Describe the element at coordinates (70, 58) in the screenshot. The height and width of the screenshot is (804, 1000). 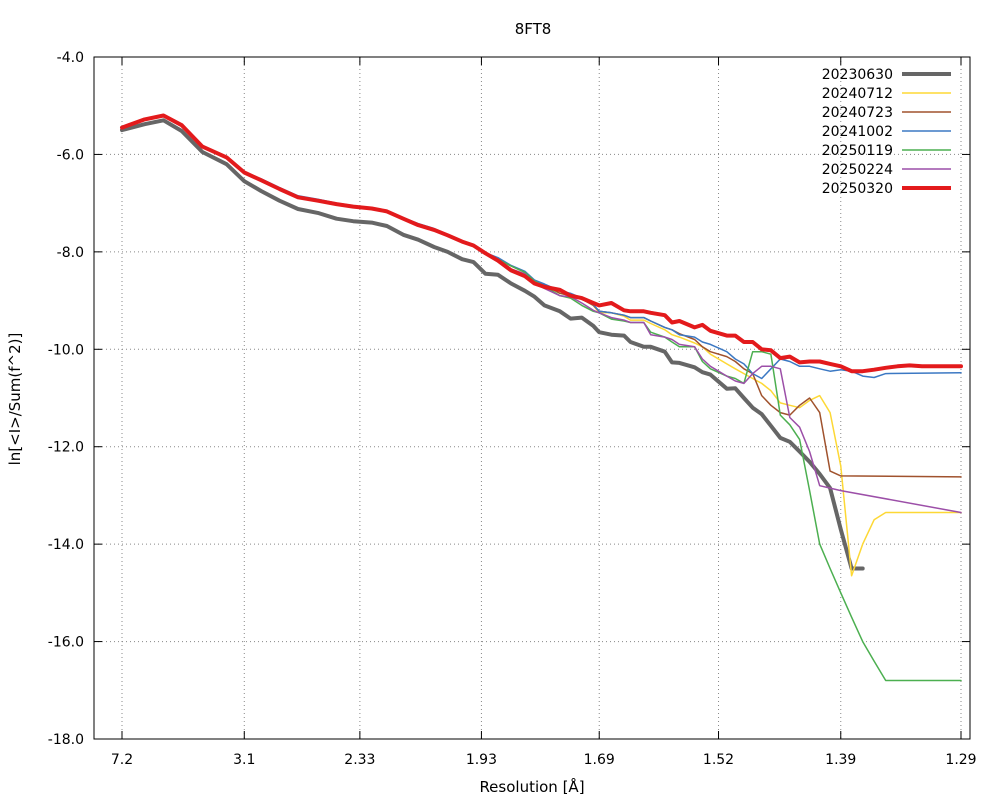
I see `y-tick-label: -4.0` at that location.